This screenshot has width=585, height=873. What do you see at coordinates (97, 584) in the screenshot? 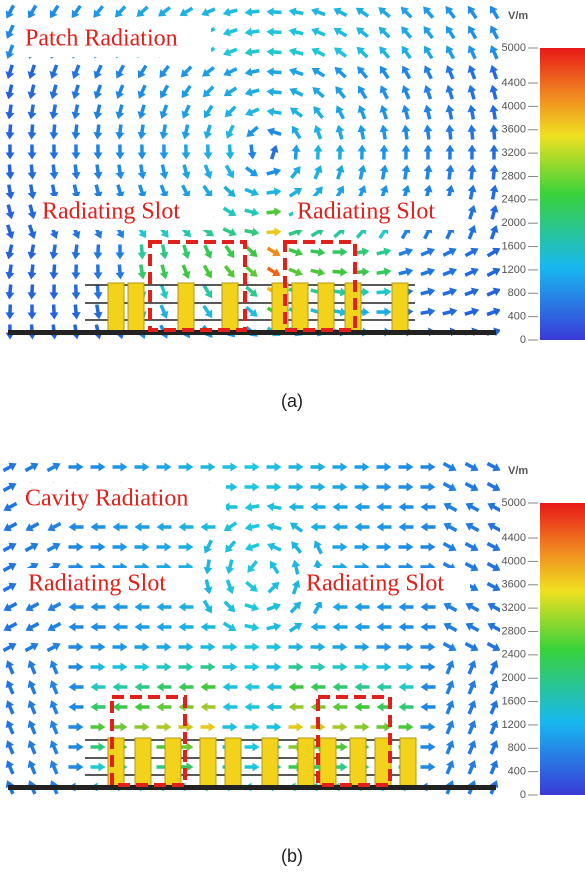
I see `field-label: Radiating Slot` at bounding box center [97, 584].